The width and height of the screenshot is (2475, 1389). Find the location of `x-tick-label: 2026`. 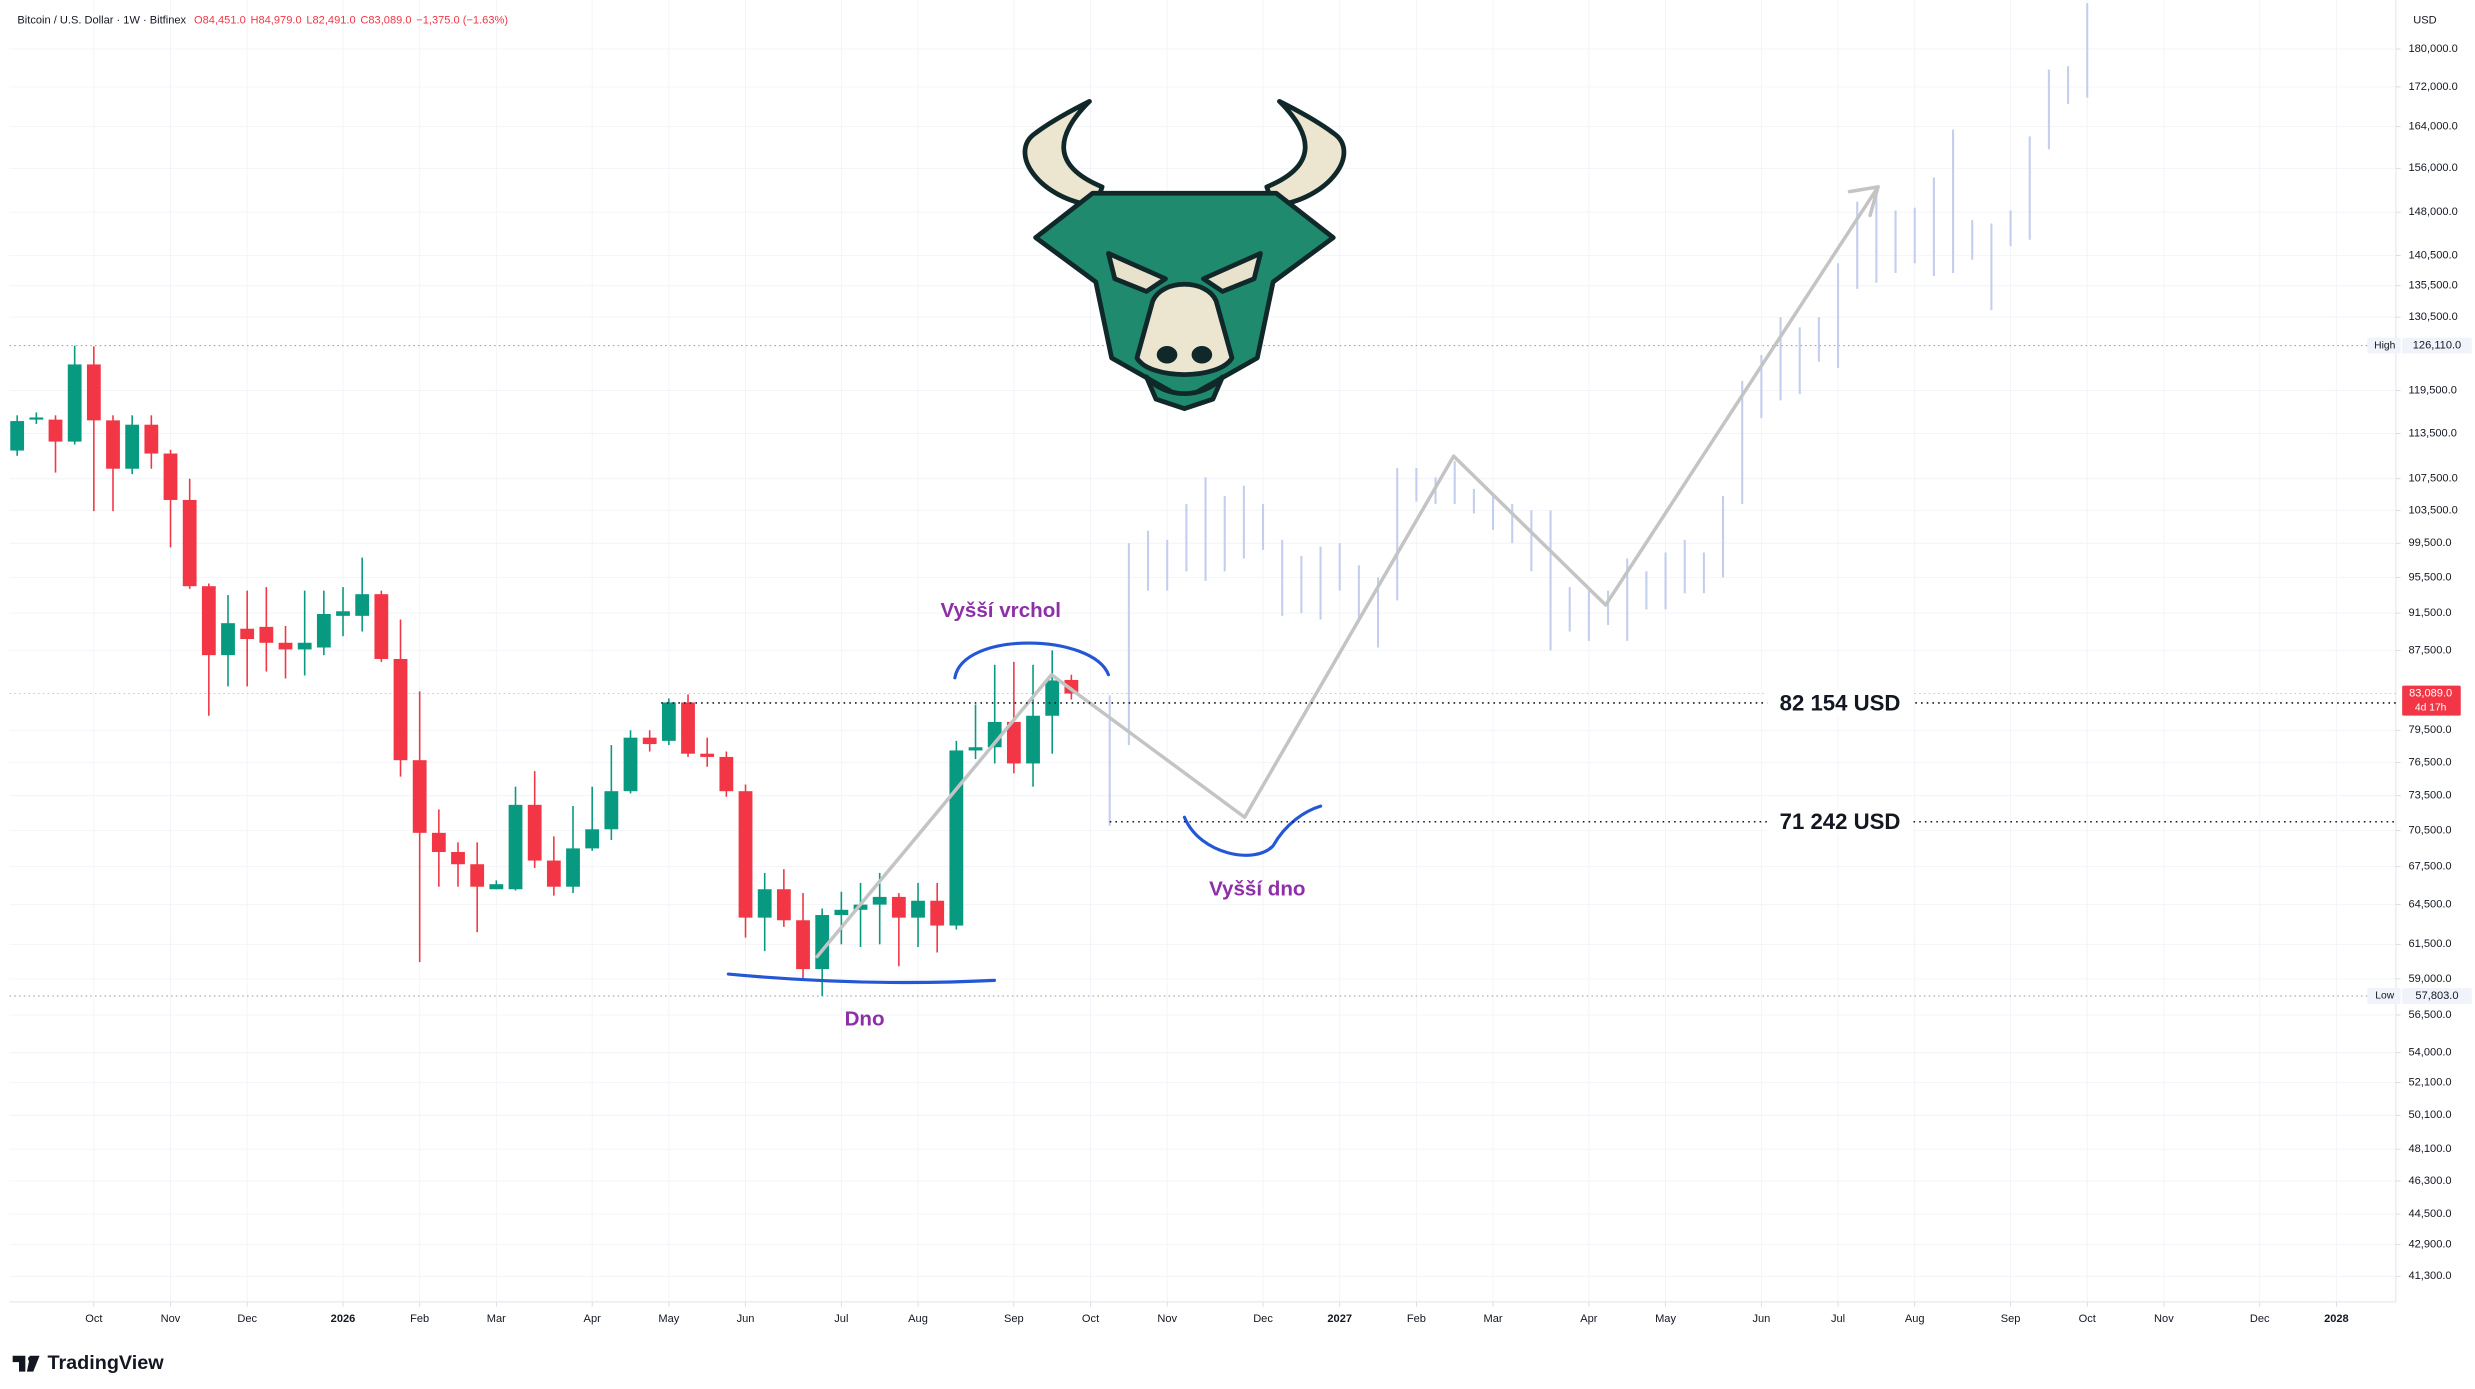

x-tick-label: 2026 is located at coordinates (343, 1319).